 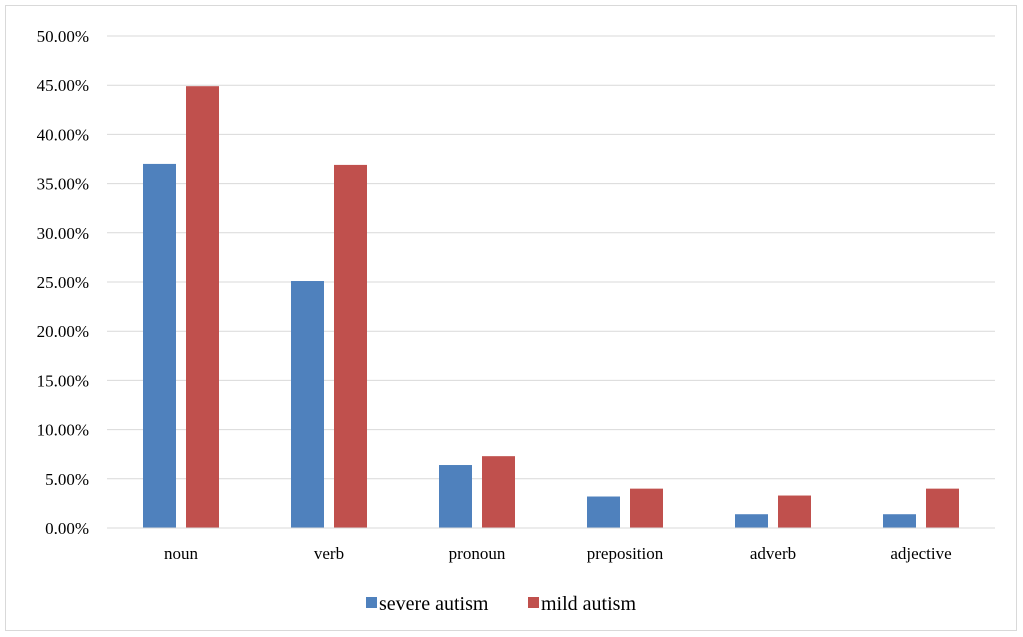 I want to click on bar-mild-autism-verb, so click(x=350, y=346).